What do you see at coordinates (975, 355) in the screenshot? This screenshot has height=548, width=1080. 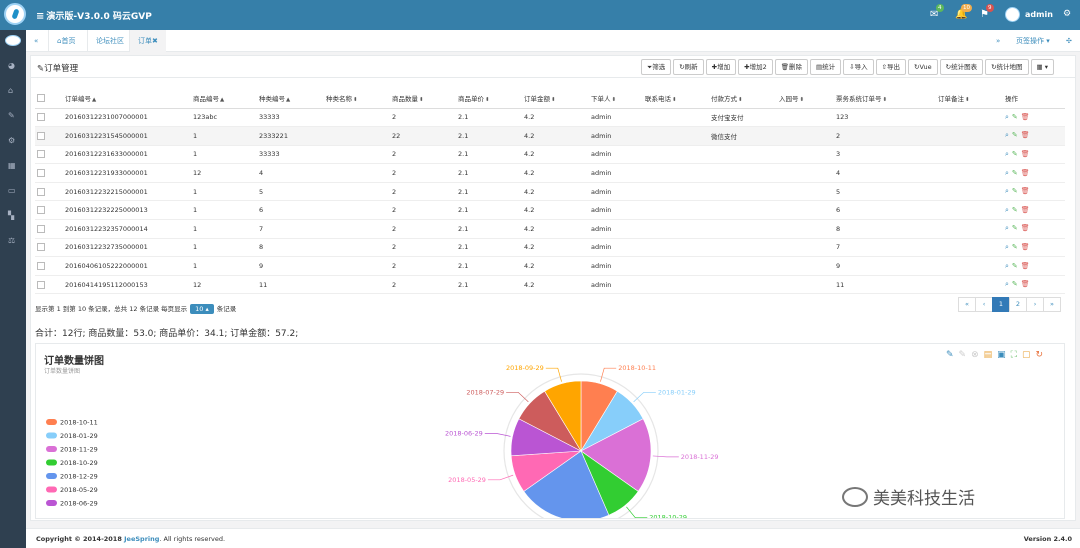 I see `mark-clear-icon: ⊗` at bounding box center [975, 355].